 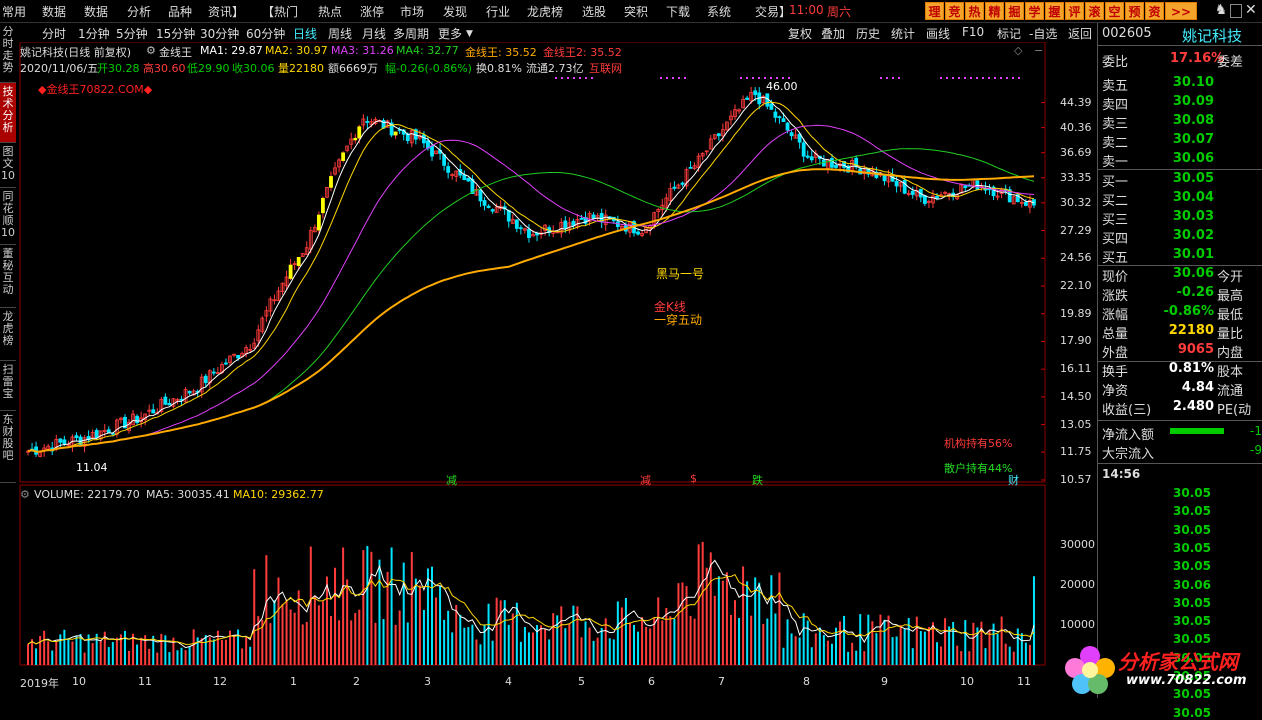 What do you see at coordinates (1178, 160) in the screenshot?
I see `sell-row: 卖一 30.06` at bounding box center [1178, 160].